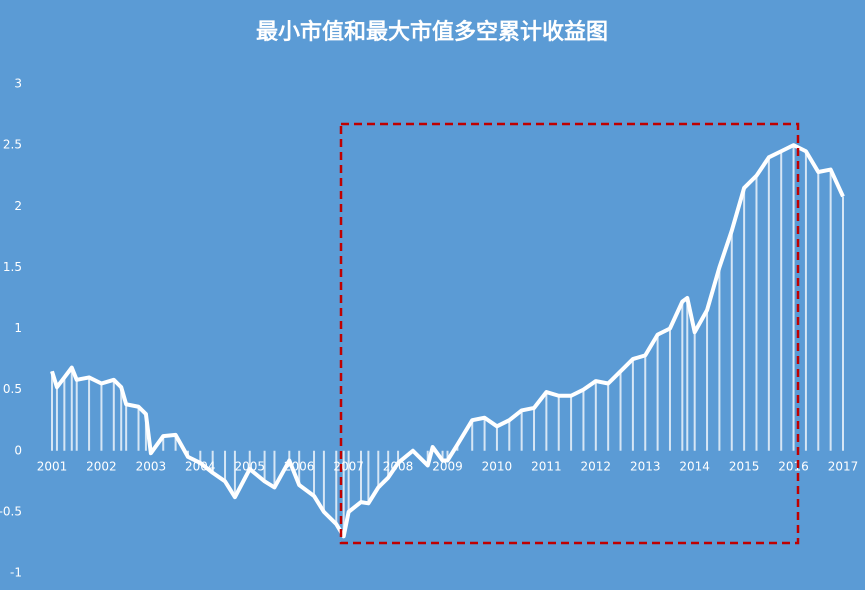 The image size is (865, 590). I want to click on y-tick-label: 2.5, so click(12, 145).